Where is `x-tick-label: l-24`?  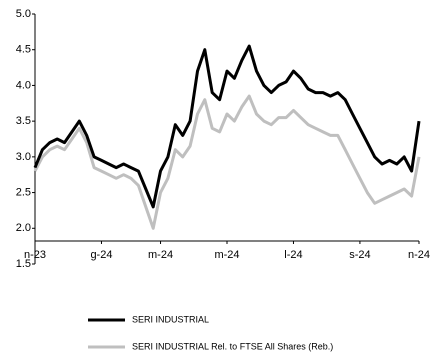 x-tick-label: l-24 is located at coordinates (293, 255).